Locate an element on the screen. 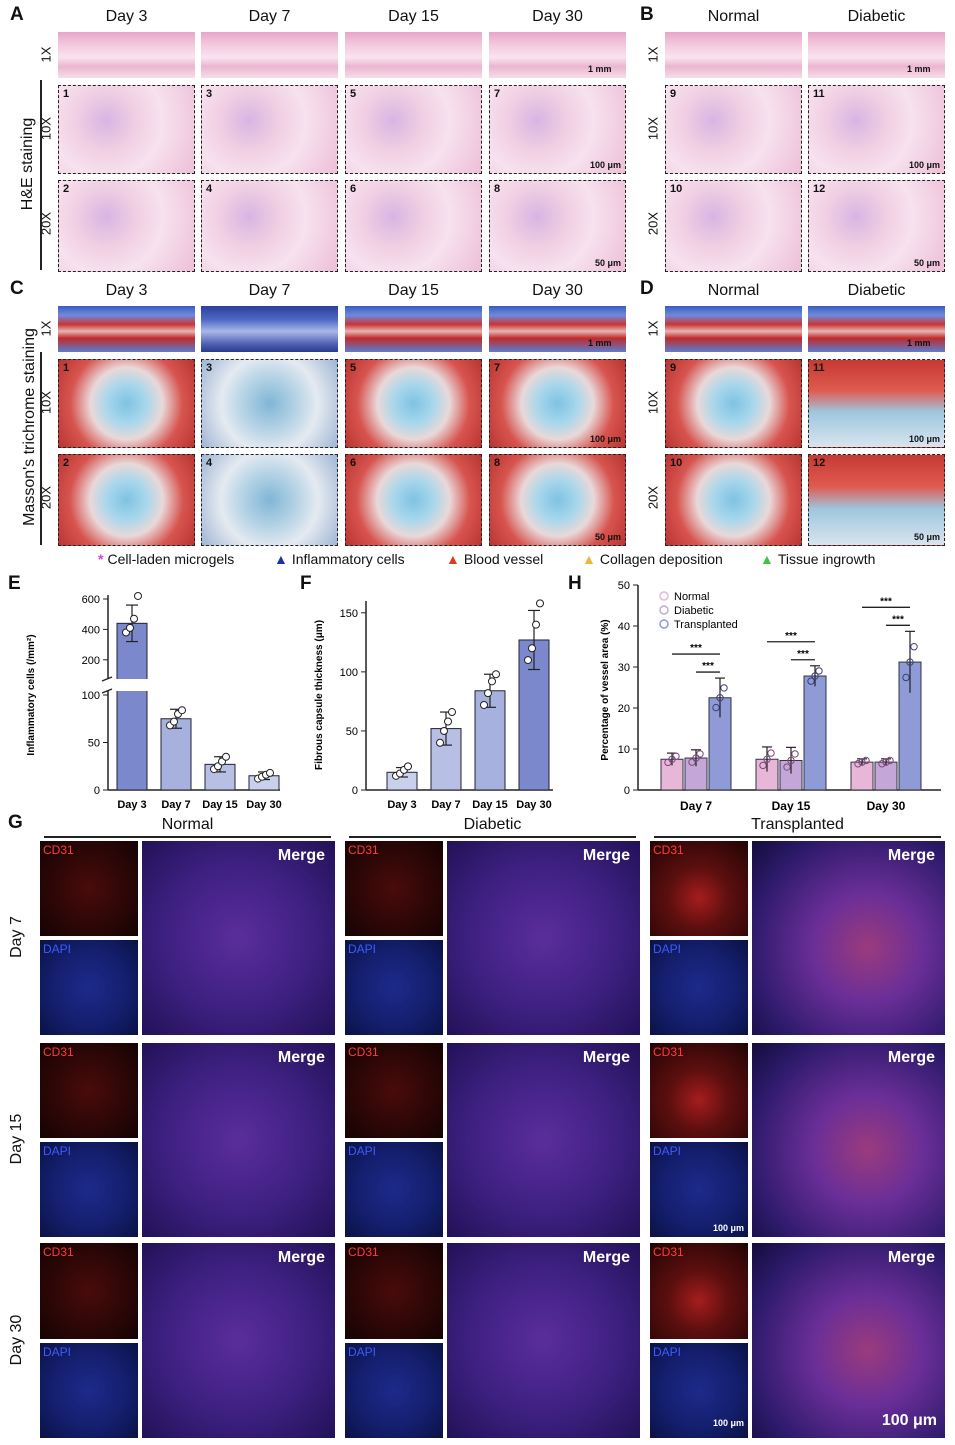 This screenshot has height=1445, width=955. mt-d-tile-number: 10 is located at coordinates (676, 463).